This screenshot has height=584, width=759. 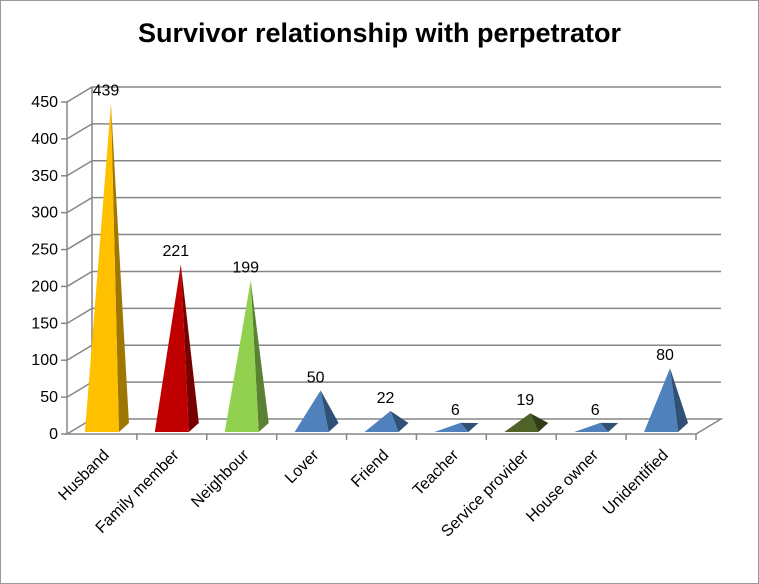 What do you see at coordinates (665, 355) in the screenshot?
I see `data-label: 80` at bounding box center [665, 355].